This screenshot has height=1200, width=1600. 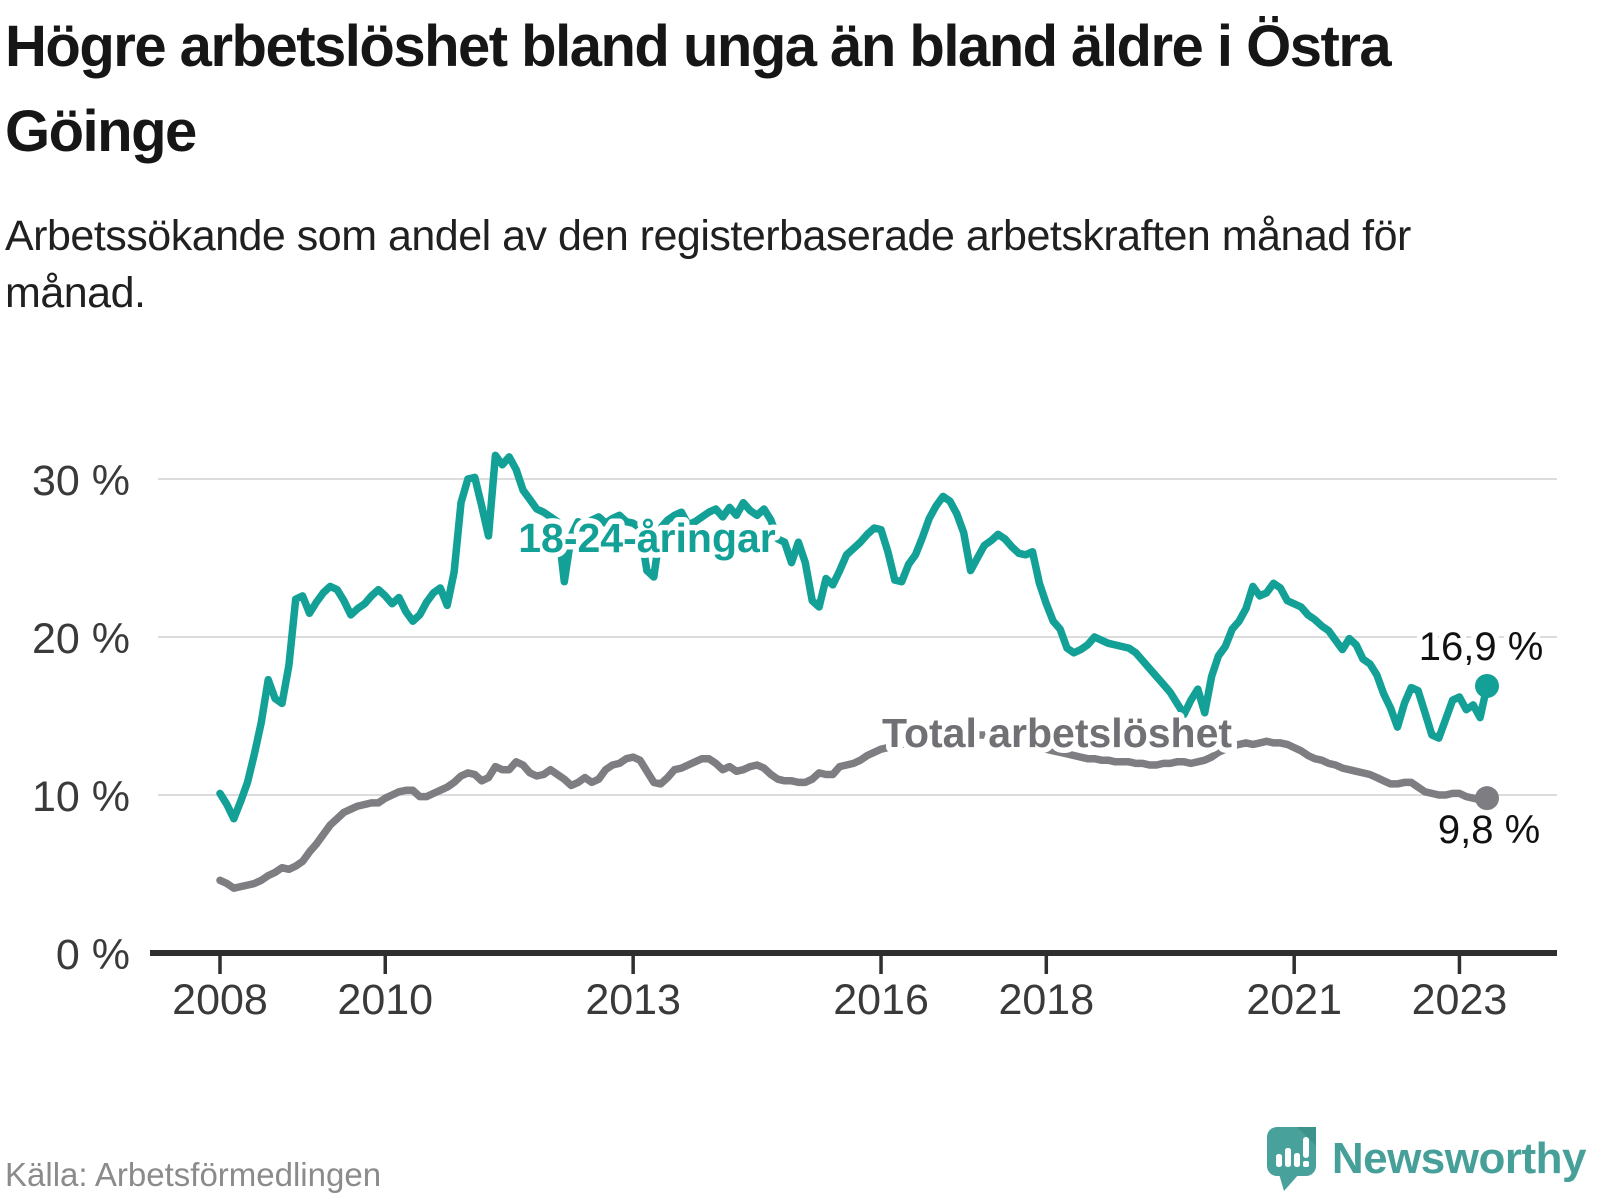 I want to click on end-value-label-total: 9,8 %, so click(x=1489, y=830).